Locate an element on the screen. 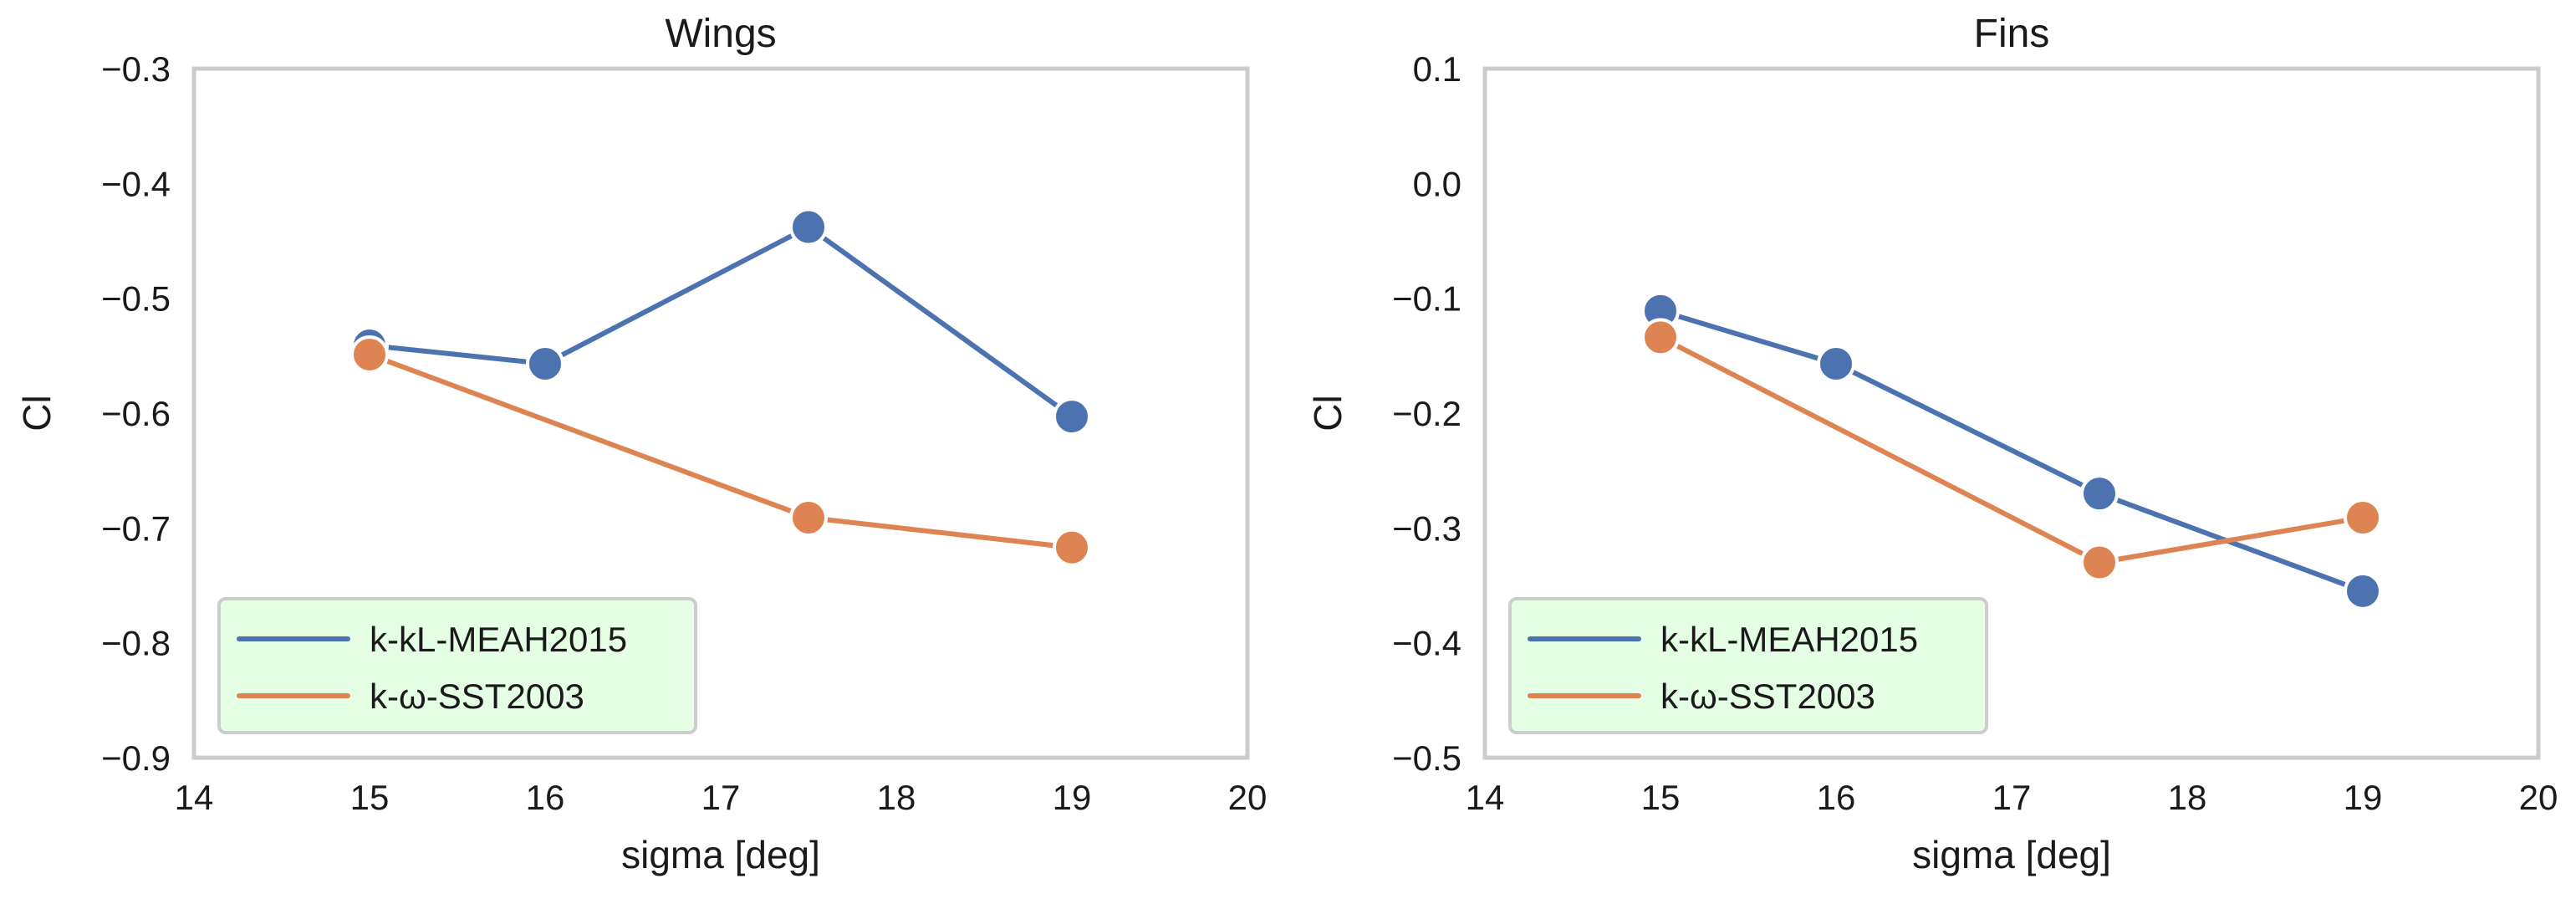  y-tick-label: −0.9 is located at coordinates (136, 758).